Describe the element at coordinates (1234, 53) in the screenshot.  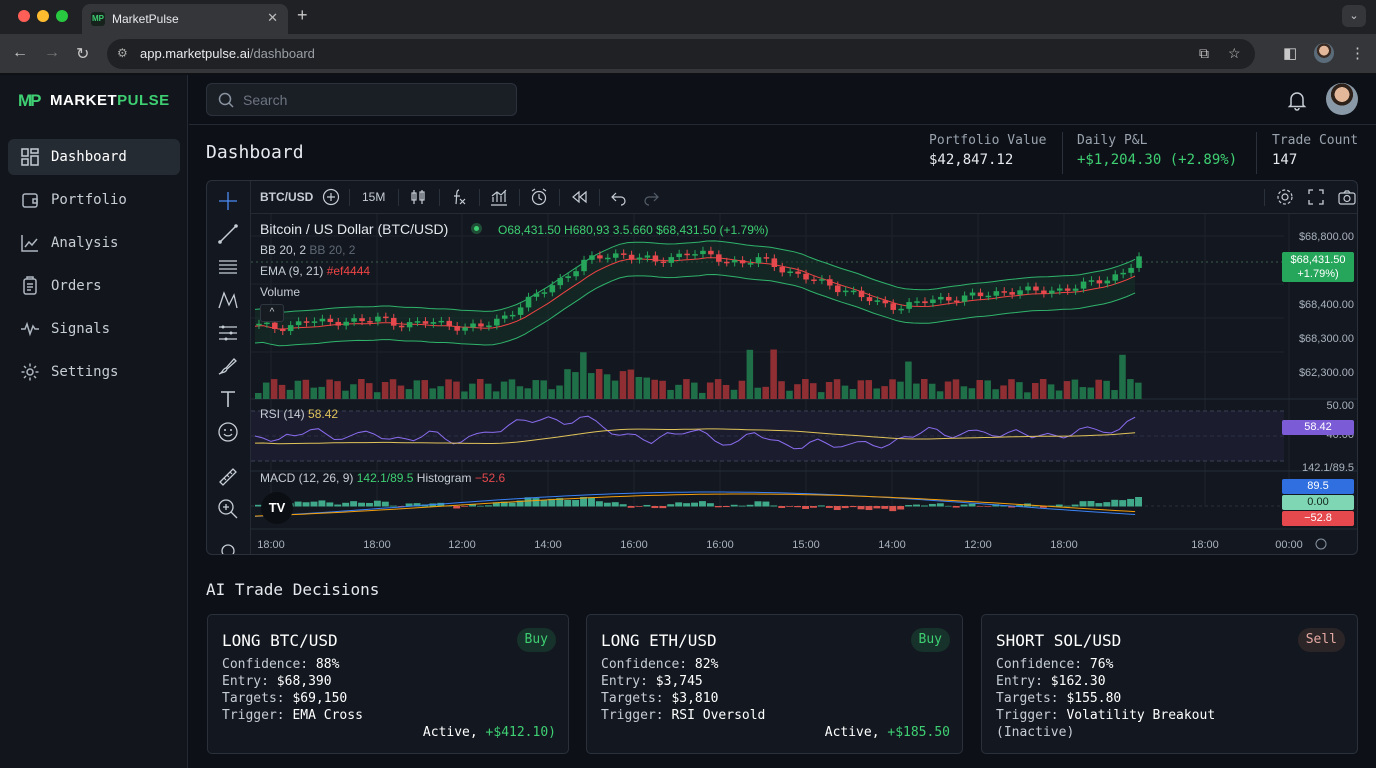
I see `bookmark-star-icon: ☆` at that location.